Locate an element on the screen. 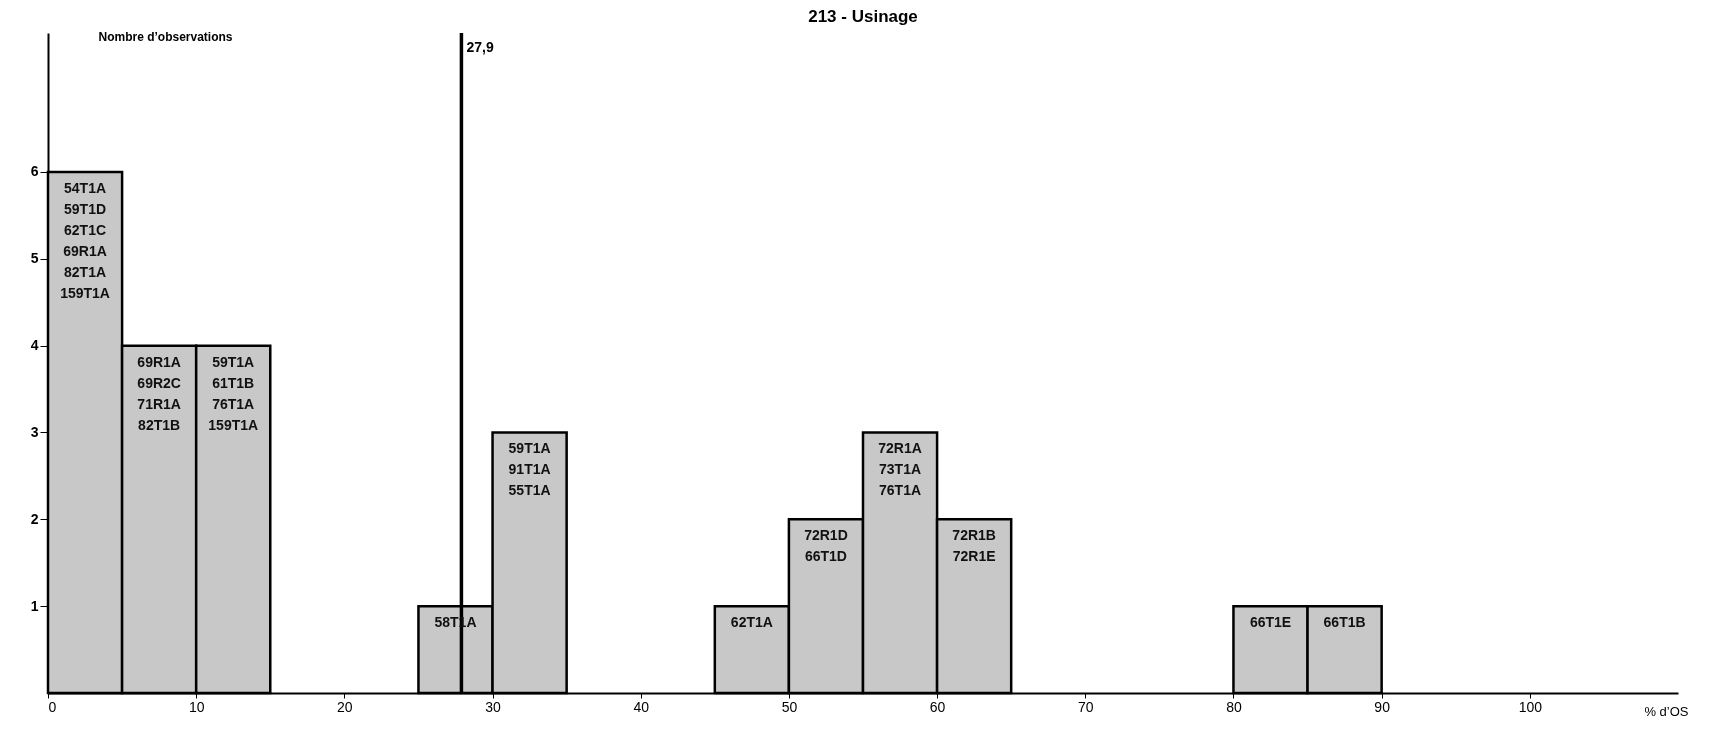  y-tick-label: 1 is located at coordinates (34, 605).